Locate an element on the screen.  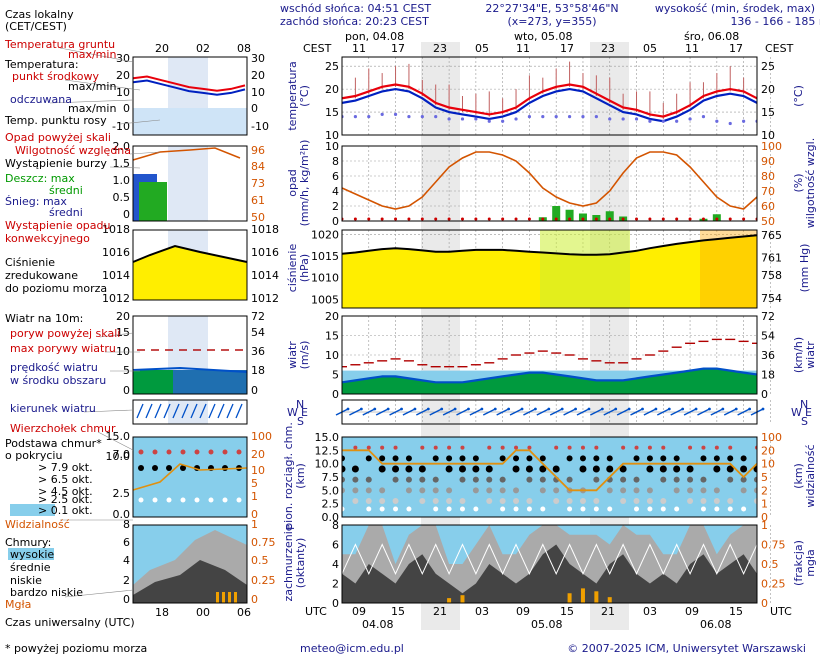
y-tick-left: 10 is located at coordinates (332, 135).